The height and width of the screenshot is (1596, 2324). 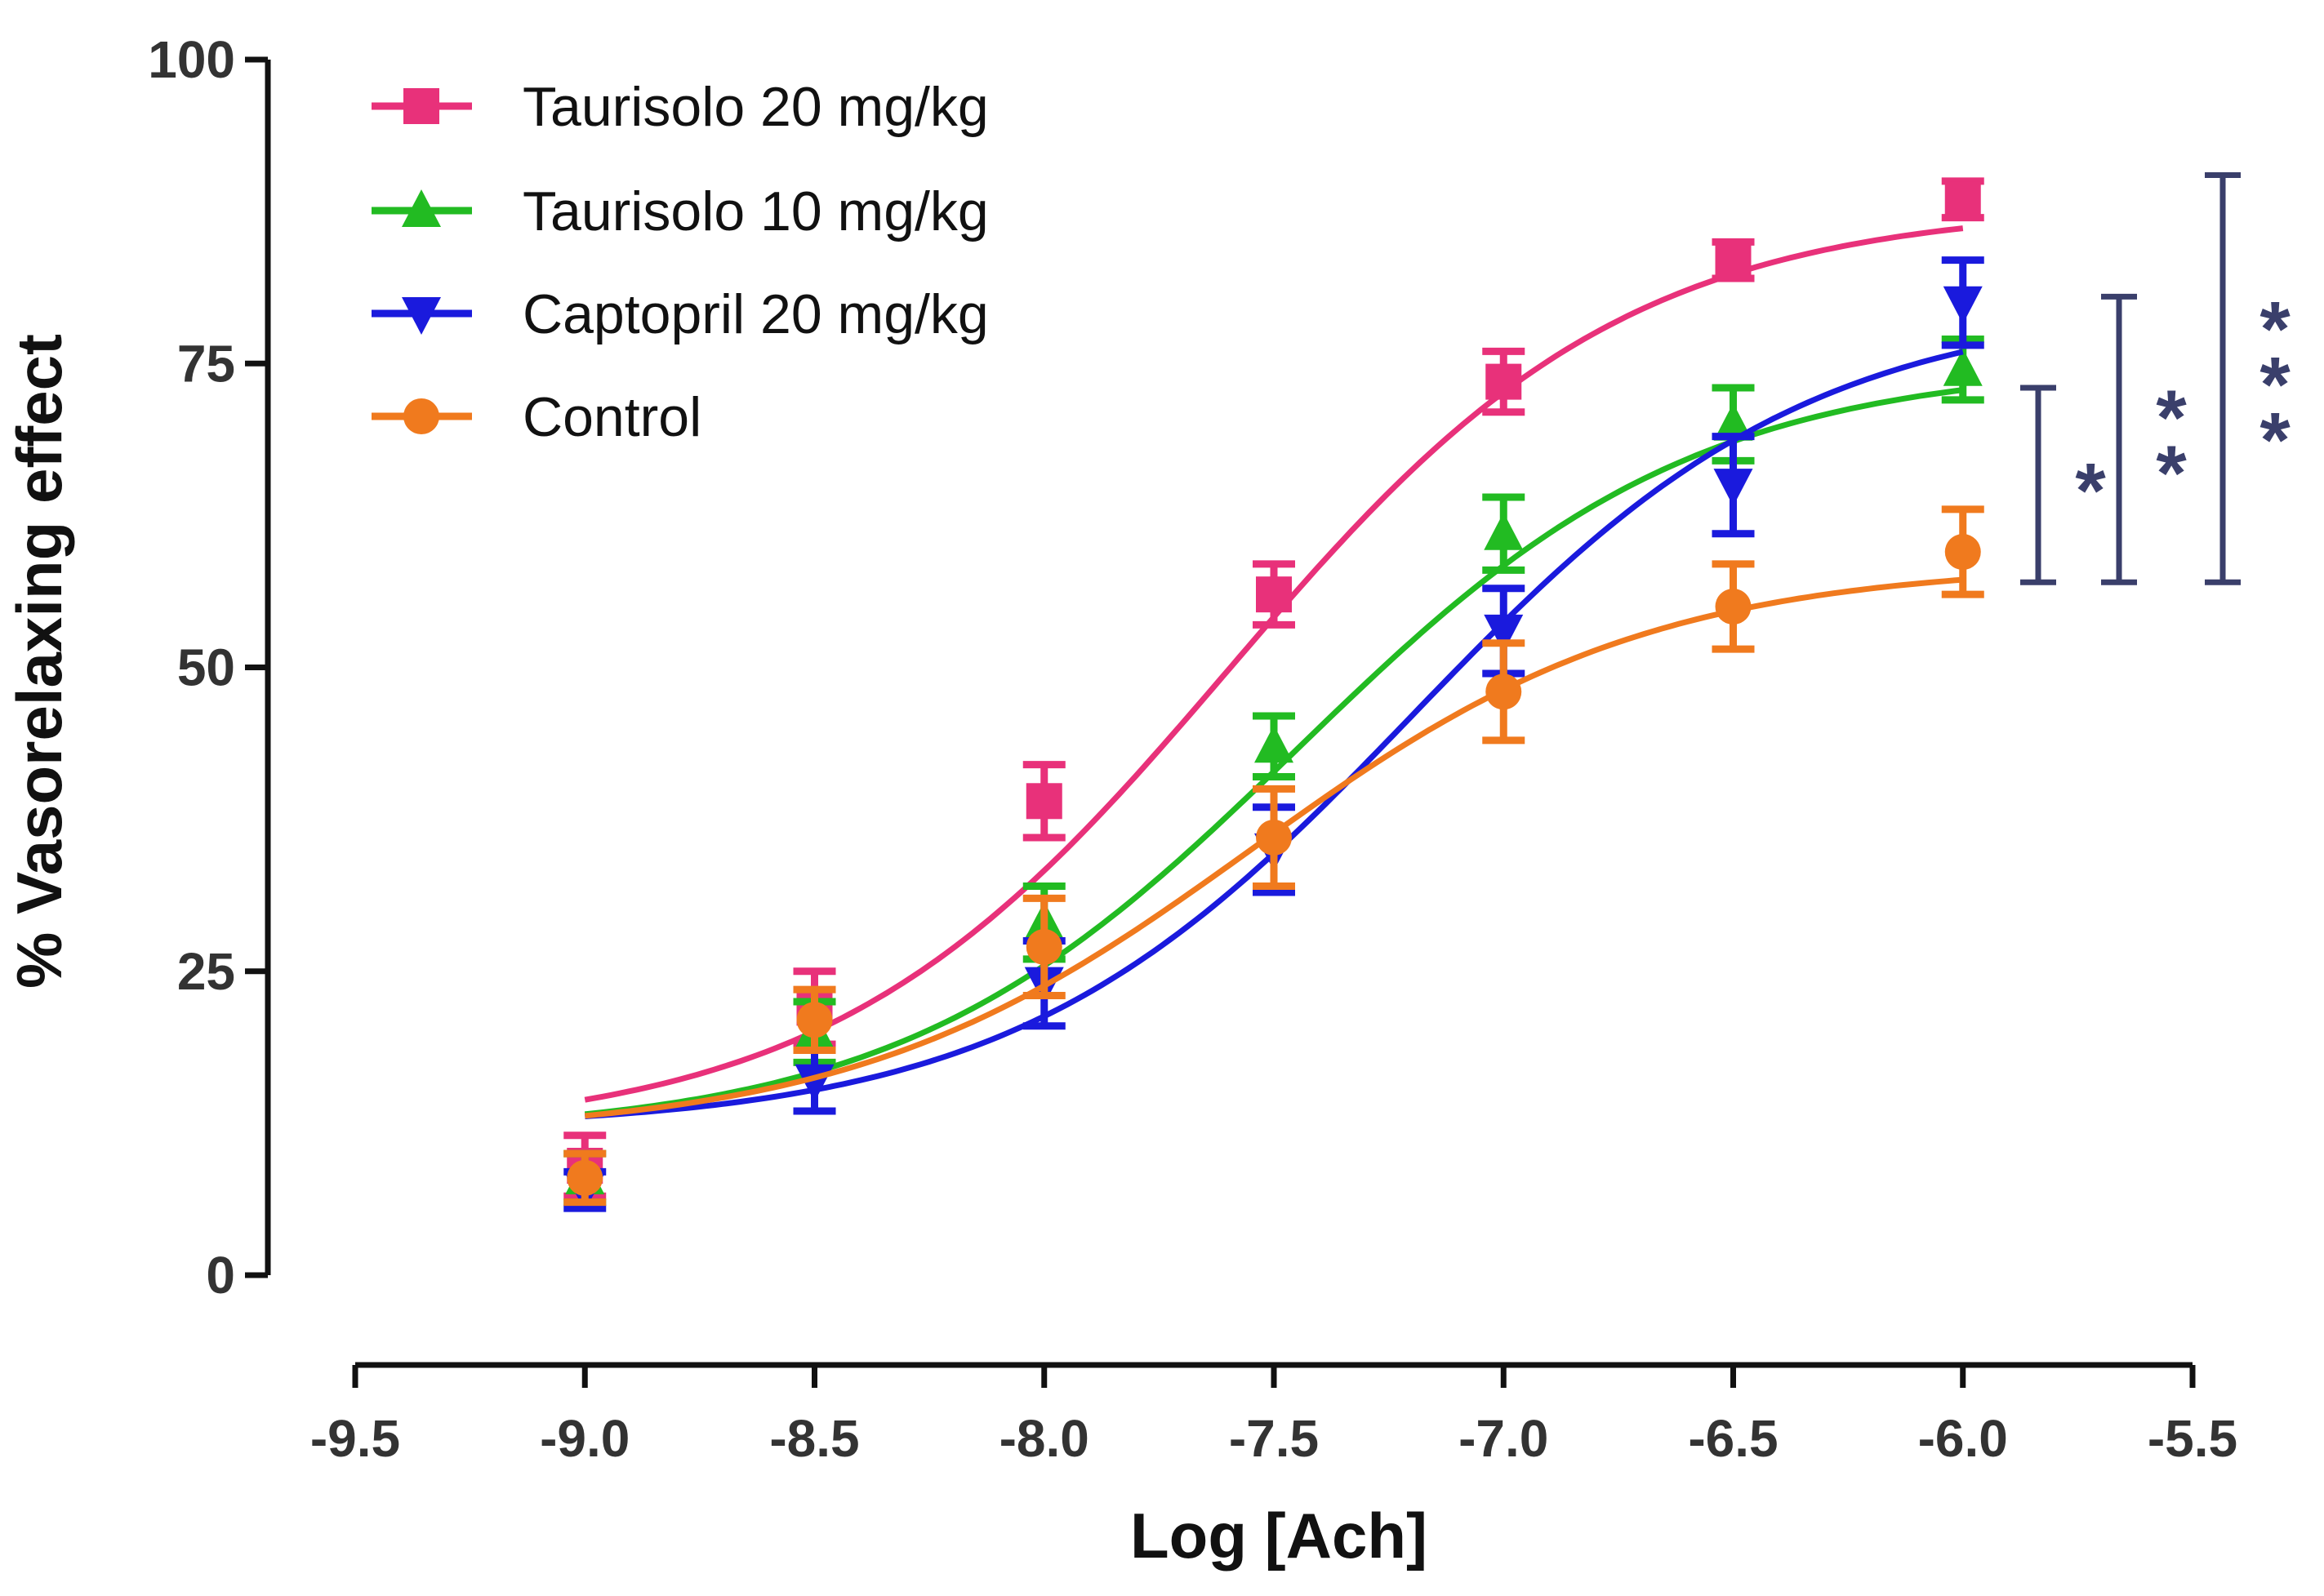 I want to click on x-tick-label: -6.5, so click(x=1733, y=1438).